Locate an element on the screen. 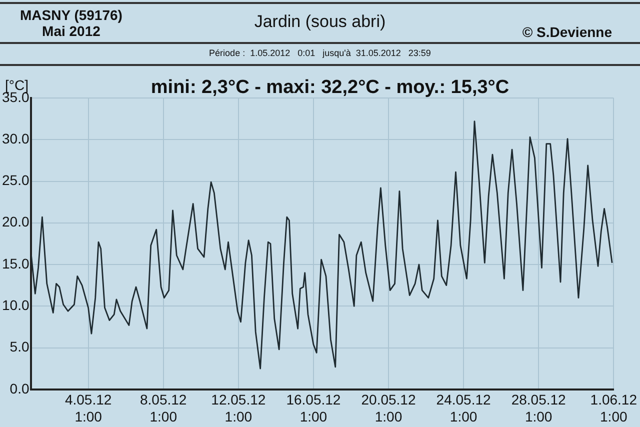  x-tick-label: 4.05.12 1:00 is located at coordinates (88, 408).